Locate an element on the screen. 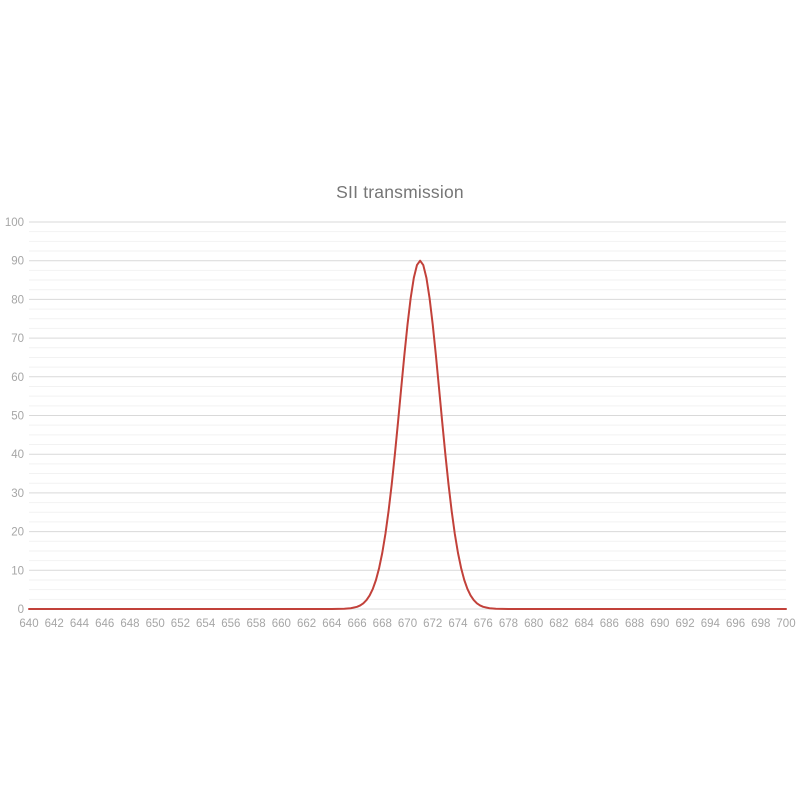 This screenshot has height=800, width=800. x-tick-label: 674 is located at coordinates (458, 624).